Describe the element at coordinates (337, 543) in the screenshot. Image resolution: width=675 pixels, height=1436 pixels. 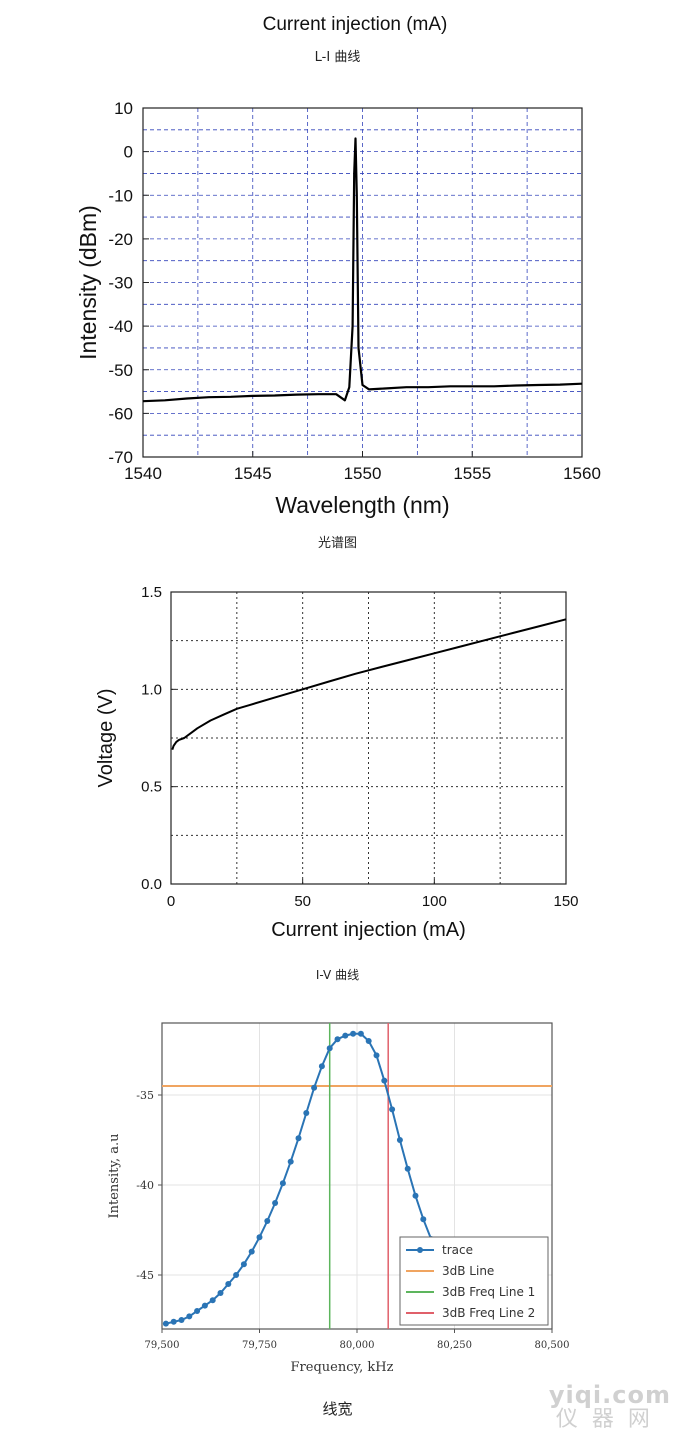
I see `spectrum-caption: 光谱图` at that location.